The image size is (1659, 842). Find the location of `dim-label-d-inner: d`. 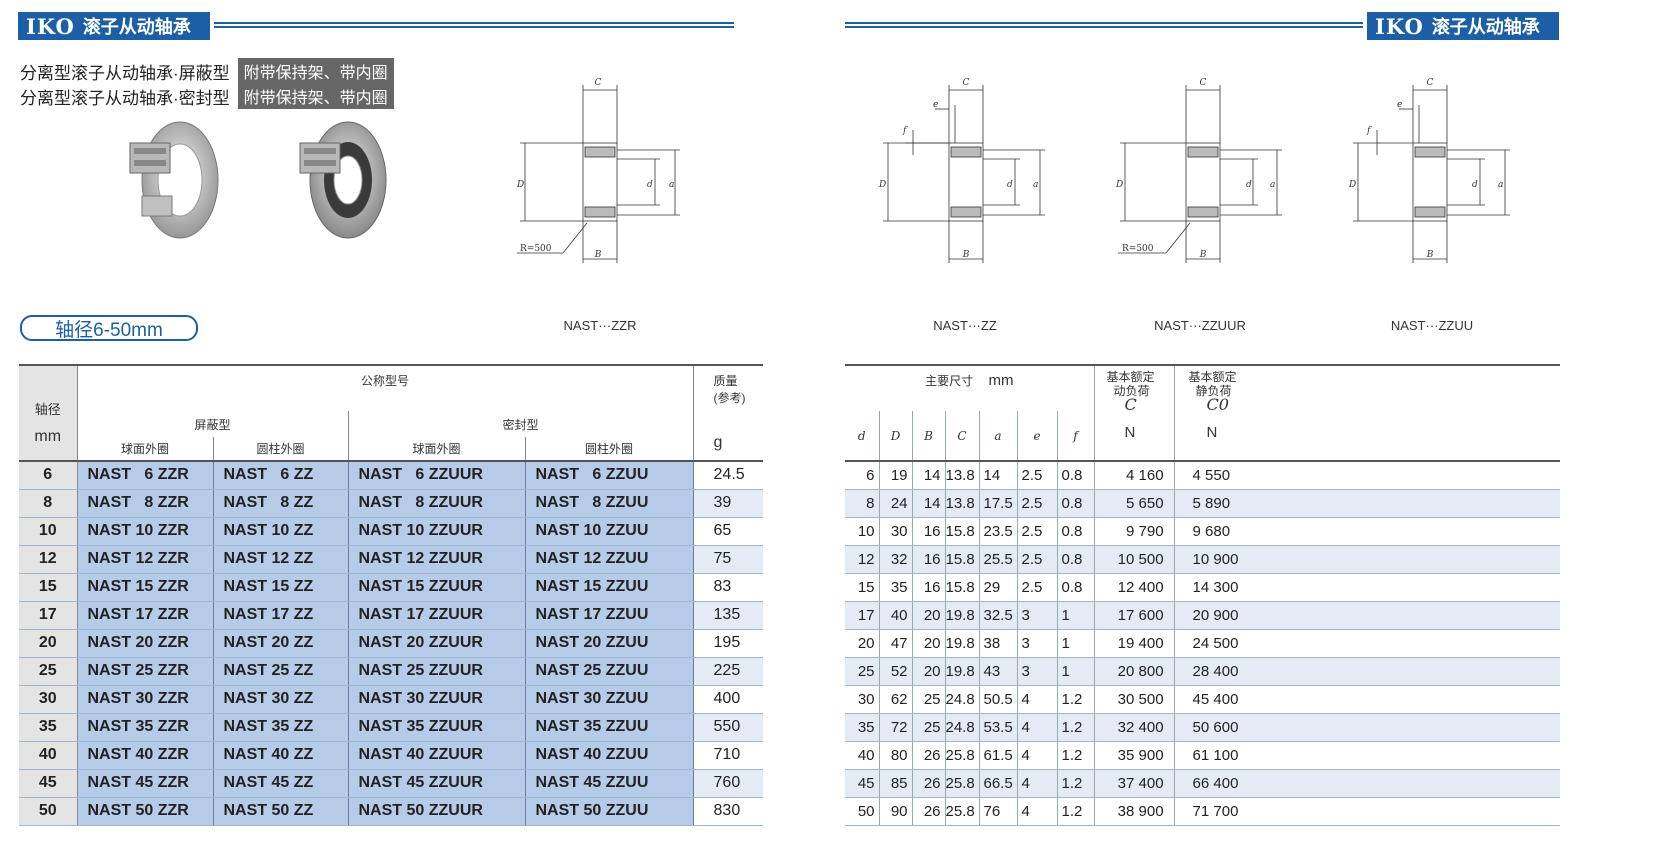

dim-label-d-inner: d is located at coordinates (1010, 185).